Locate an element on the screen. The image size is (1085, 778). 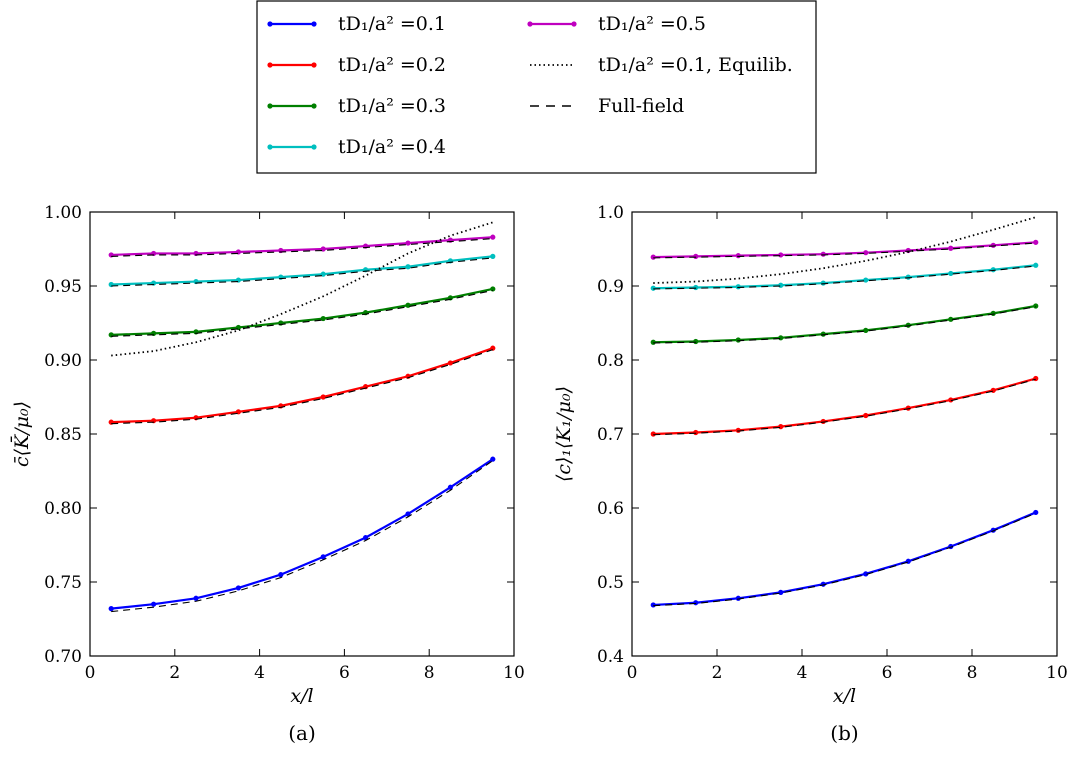
y-tick-label: 0.75 is located at coordinates (63, 583).